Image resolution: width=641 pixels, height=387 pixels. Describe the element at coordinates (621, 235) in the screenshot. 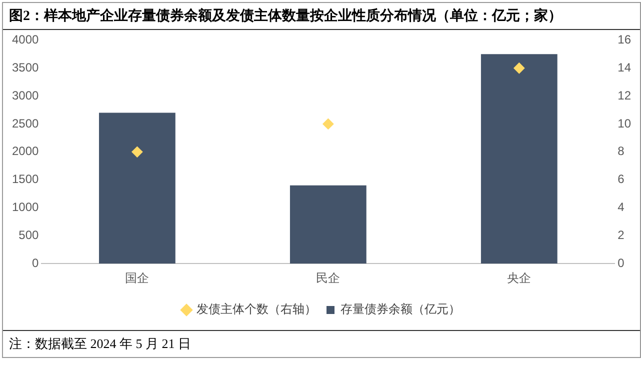

I see `y2-tick-label: 2` at that location.